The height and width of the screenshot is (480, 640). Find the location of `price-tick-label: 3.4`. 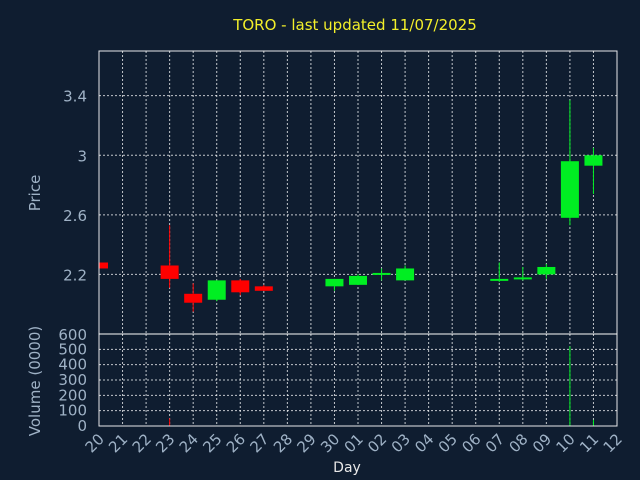

price-tick-label: 3.4 is located at coordinates (75, 97).